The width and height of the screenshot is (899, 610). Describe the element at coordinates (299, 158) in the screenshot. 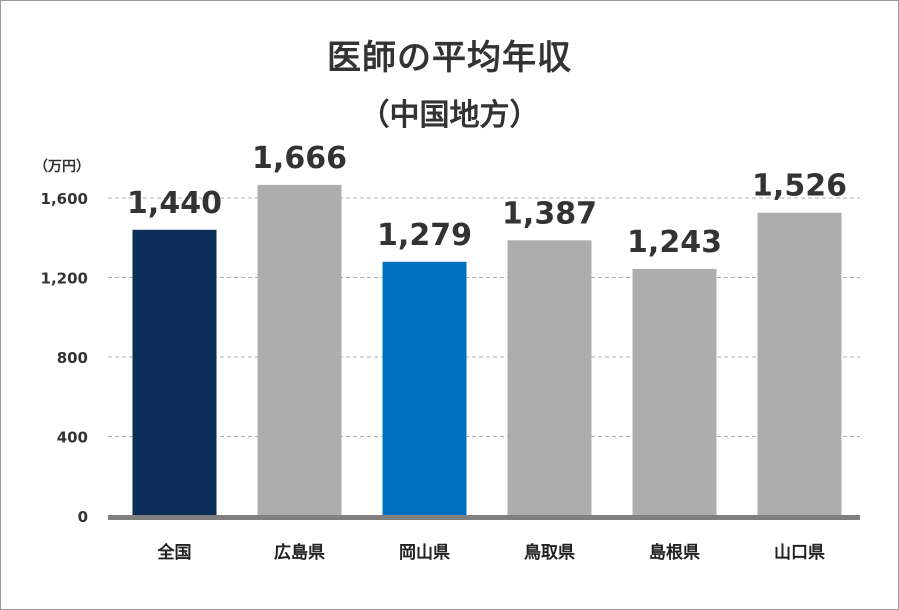

I see `bar-value-label: 1,666` at that location.